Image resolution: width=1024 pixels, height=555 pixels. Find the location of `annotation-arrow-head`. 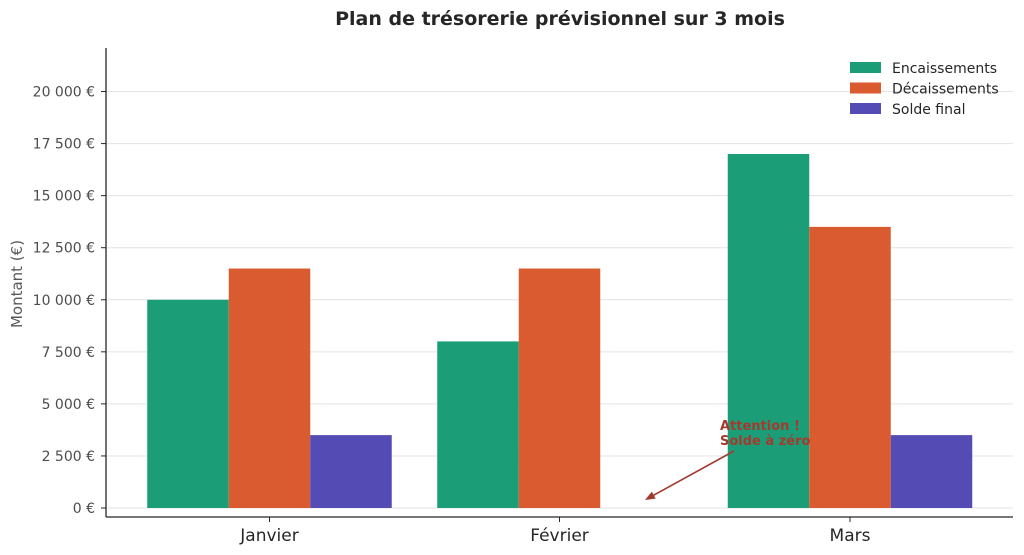

annotation-arrow-head is located at coordinates (650, 495).